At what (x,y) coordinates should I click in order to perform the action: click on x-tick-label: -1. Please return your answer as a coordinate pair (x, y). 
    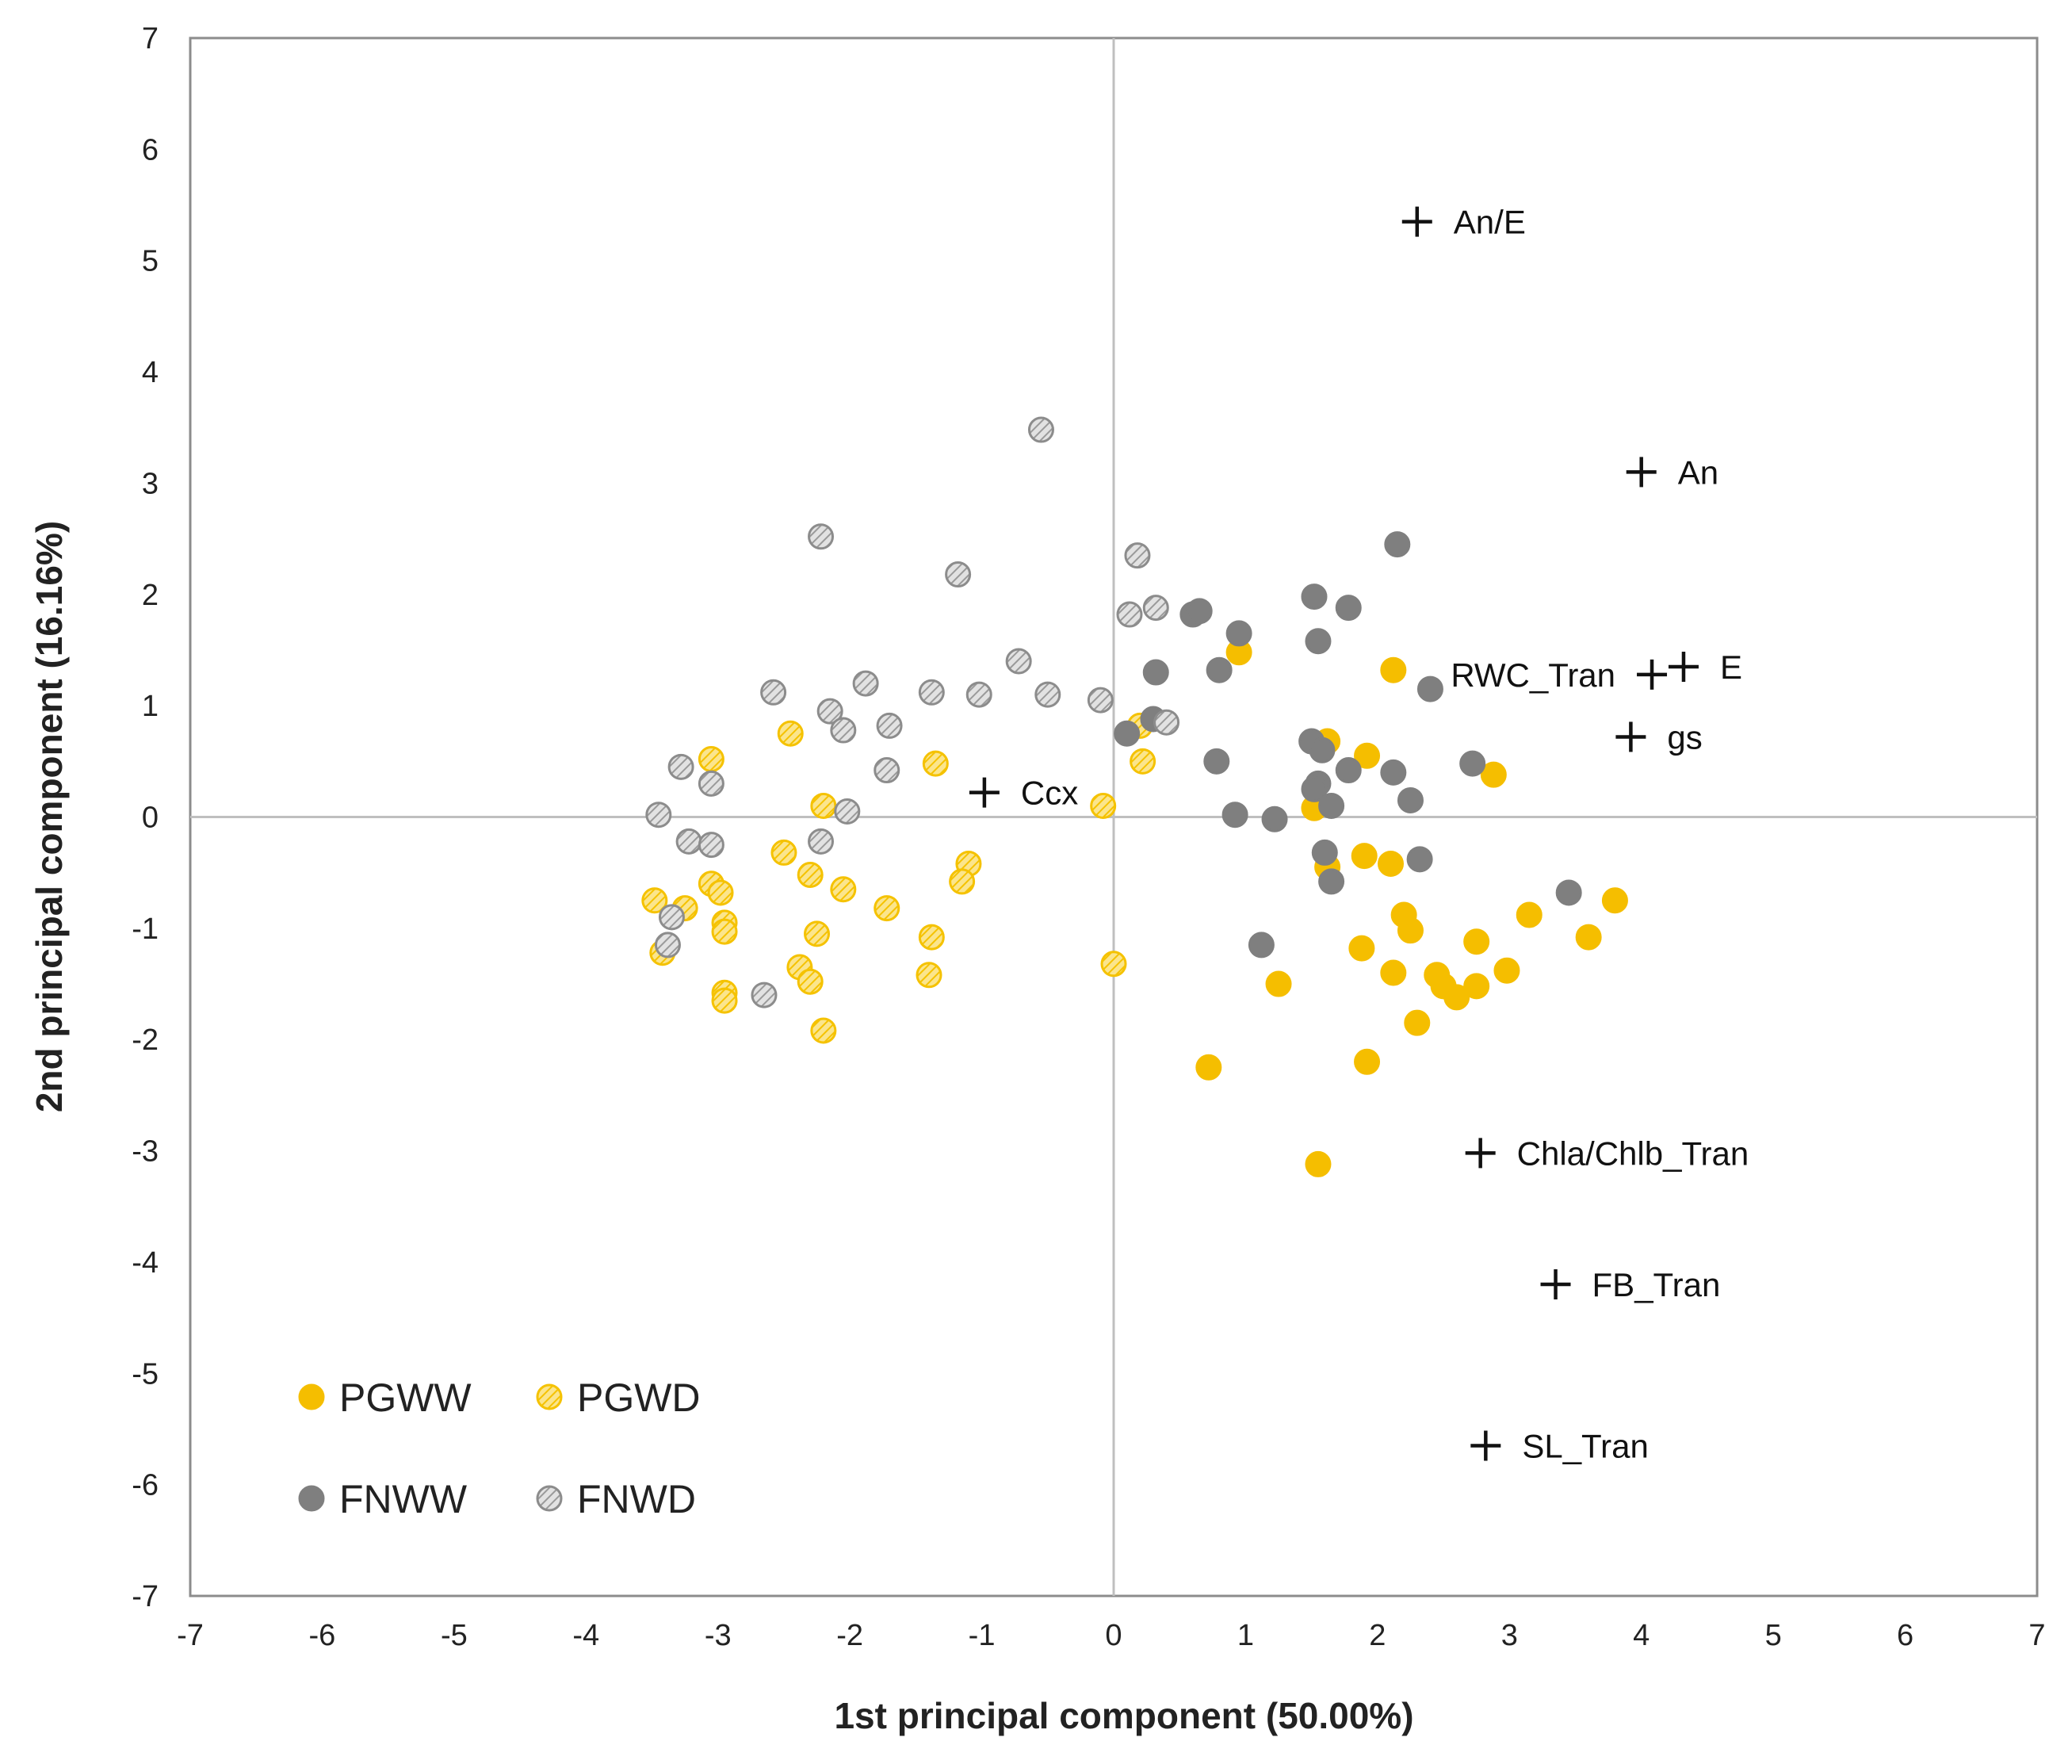
    Looking at the image, I should click on (982, 1636).